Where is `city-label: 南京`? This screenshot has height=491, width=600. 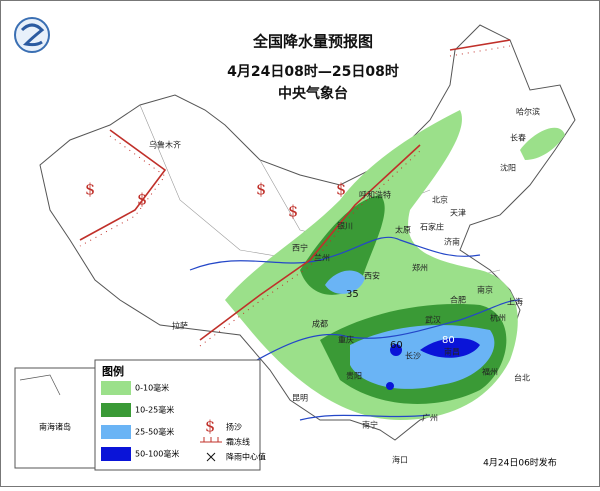 city-label: 南京 is located at coordinates (485, 290).